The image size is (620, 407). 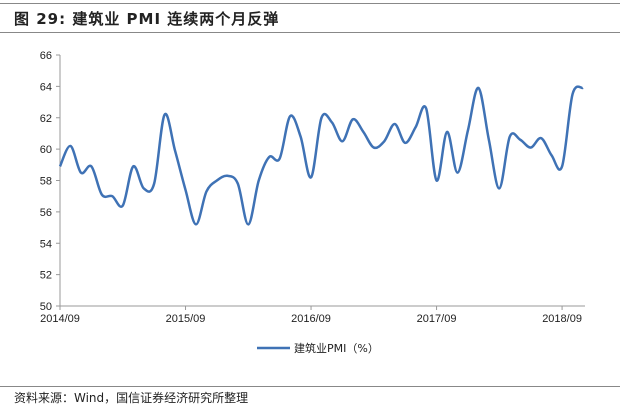 I want to click on legend-label: 建筑业PMI（%）, so click(x=336, y=348).